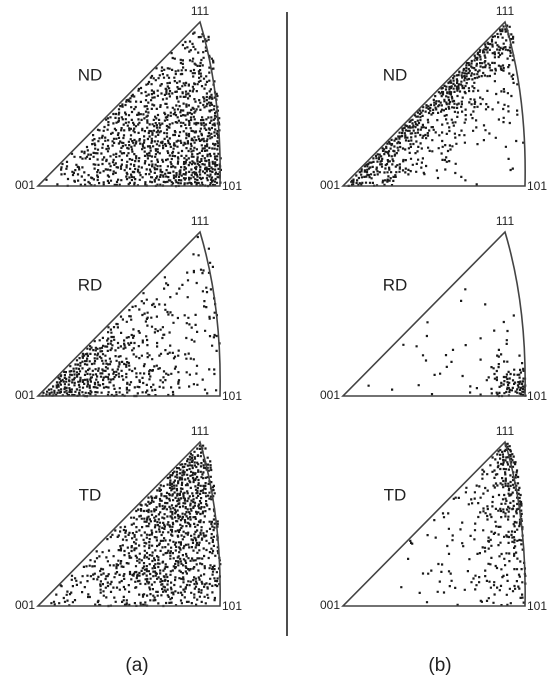 Image resolution: width=553 pixels, height=682 pixels. What do you see at coordinates (439, 665) in the screenshot?
I see `panel-caption: (b)` at bounding box center [439, 665].